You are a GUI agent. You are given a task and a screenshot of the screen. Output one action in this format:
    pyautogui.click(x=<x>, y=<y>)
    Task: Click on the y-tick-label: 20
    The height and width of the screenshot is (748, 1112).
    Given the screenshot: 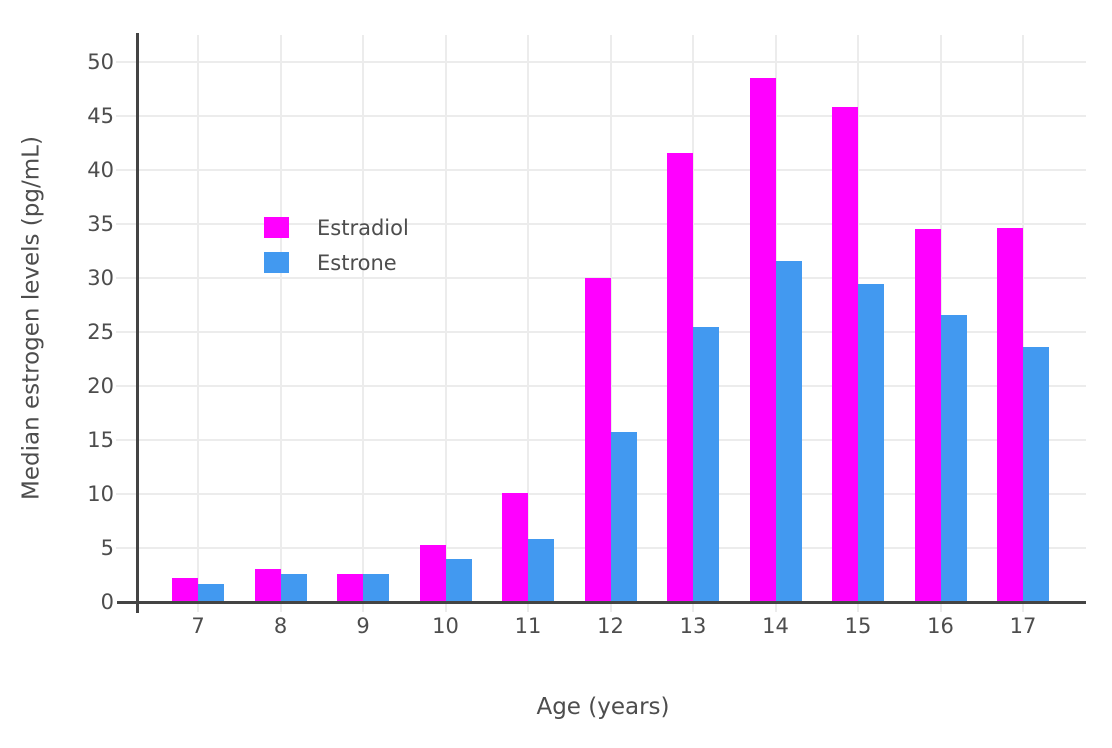 What is the action you would take?
    pyautogui.click(x=100, y=386)
    